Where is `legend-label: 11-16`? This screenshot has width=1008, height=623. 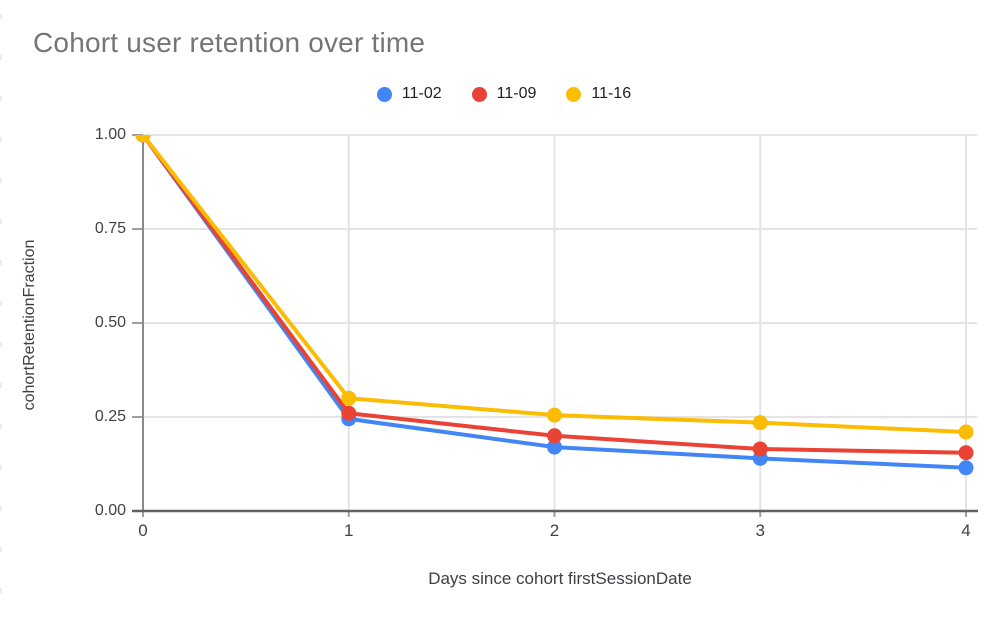
legend-label: 11-16 is located at coordinates (611, 93).